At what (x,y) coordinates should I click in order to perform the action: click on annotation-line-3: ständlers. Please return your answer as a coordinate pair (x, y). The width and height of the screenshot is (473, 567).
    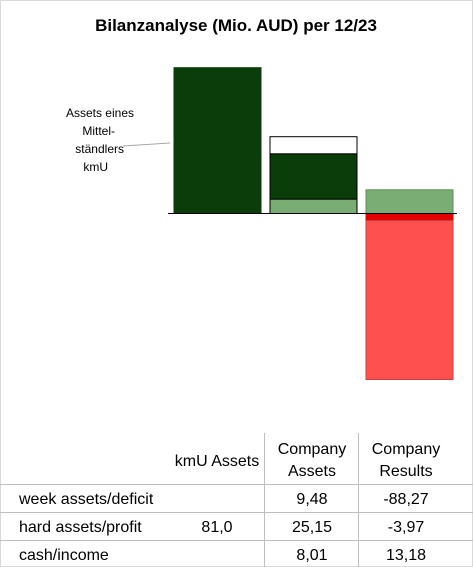
    Looking at the image, I should click on (99, 149).